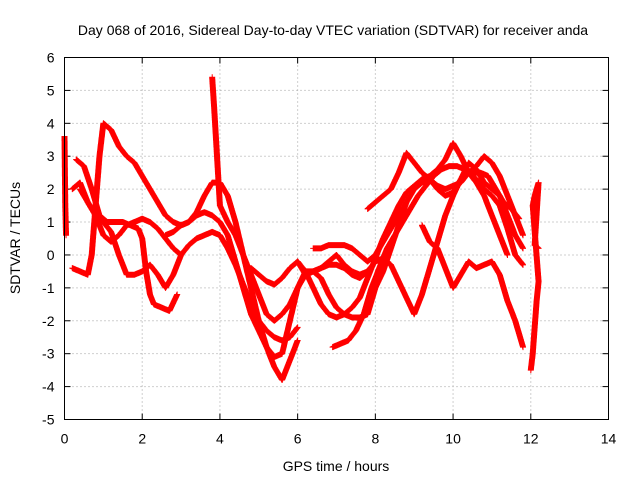 The height and width of the screenshot is (480, 640). What do you see at coordinates (51, 189) in the screenshot?
I see `y-tick-label: 2` at bounding box center [51, 189].